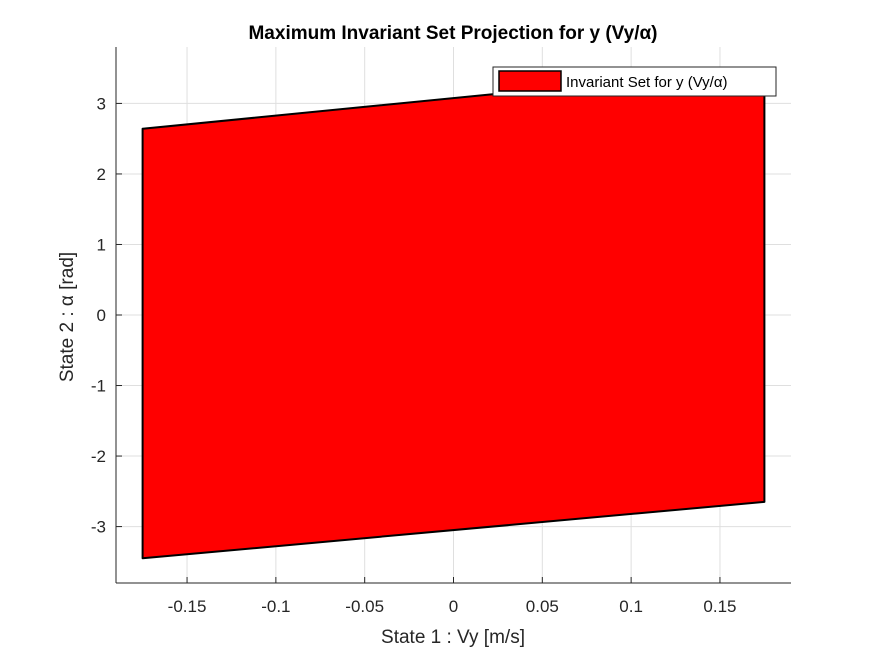 The width and height of the screenshot is (875, 656). I want to click on legend: Invariant Set for y (Vy/α), so click(634, 81).